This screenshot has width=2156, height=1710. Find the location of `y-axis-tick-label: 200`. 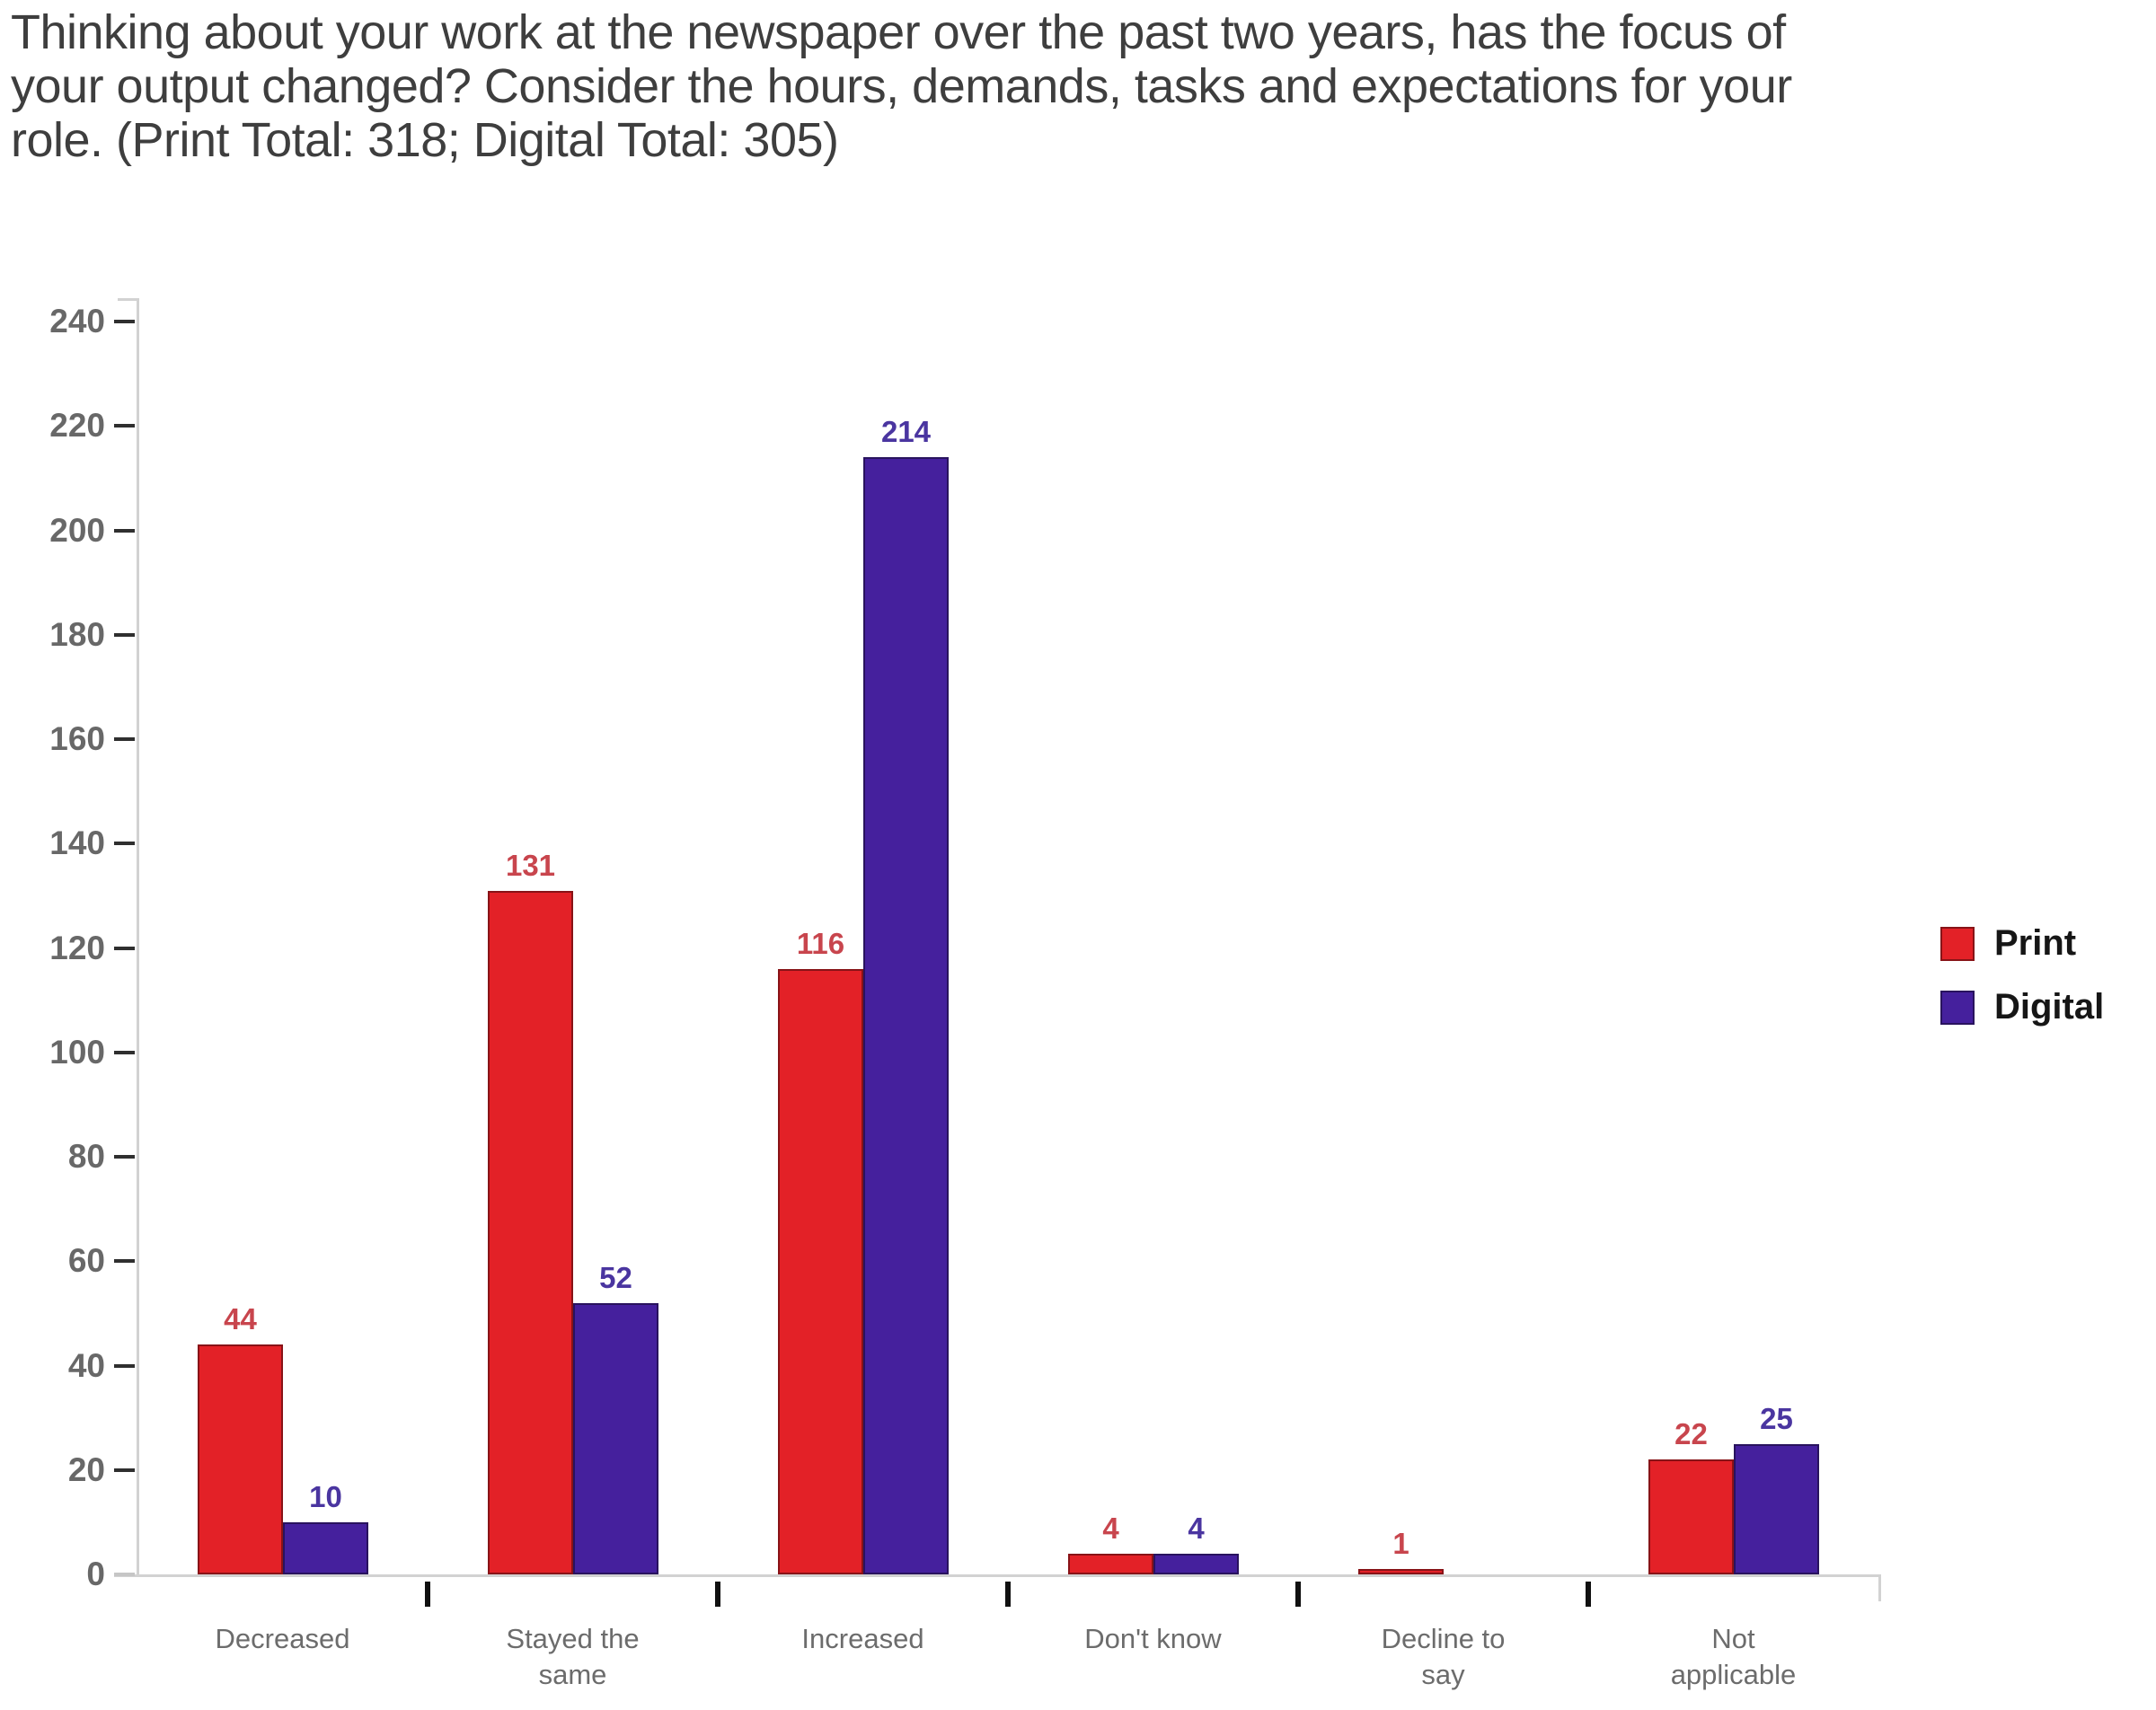

y-axis-tick-label: 200 is located at coordinates (77, 530).